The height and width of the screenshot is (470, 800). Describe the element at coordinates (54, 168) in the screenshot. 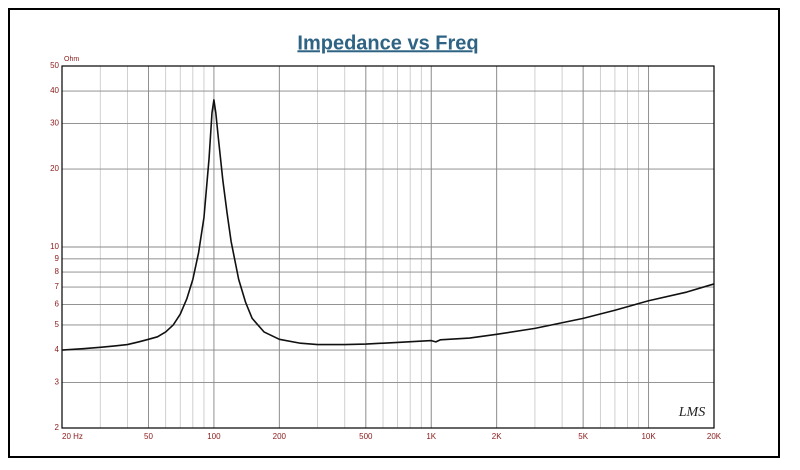

I see `y-tick-label: 20` at that location.